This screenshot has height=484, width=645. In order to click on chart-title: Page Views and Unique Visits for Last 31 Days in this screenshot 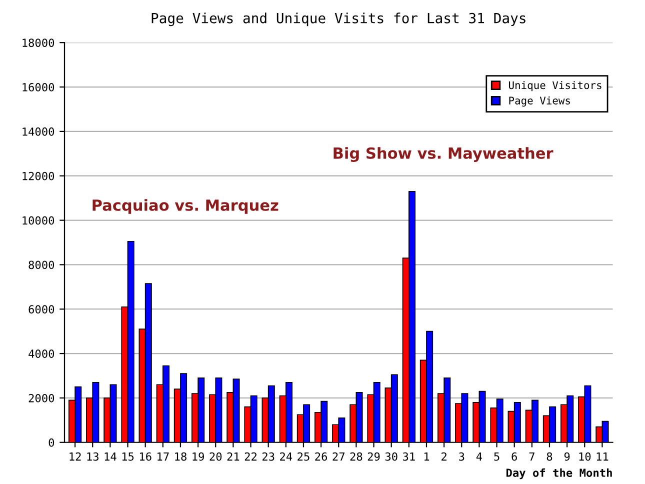, I will do `click(339, 19)`.